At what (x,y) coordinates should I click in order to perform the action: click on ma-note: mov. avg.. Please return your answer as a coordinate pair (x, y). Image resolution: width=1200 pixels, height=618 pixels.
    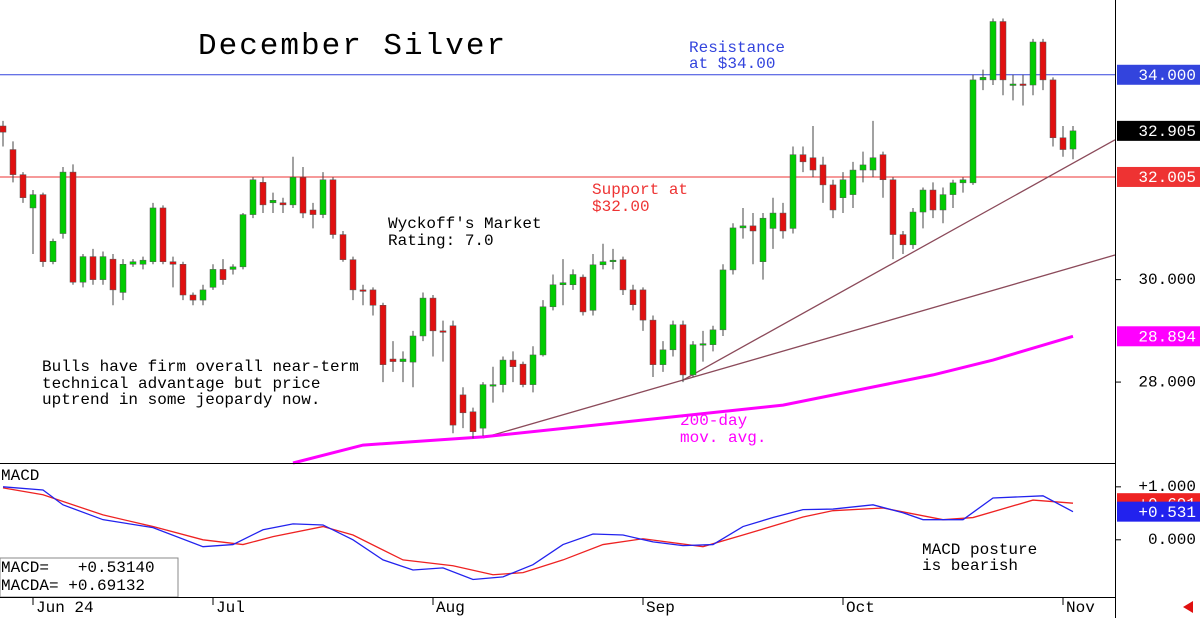
    Looking at the image, I should click on (723, 438).